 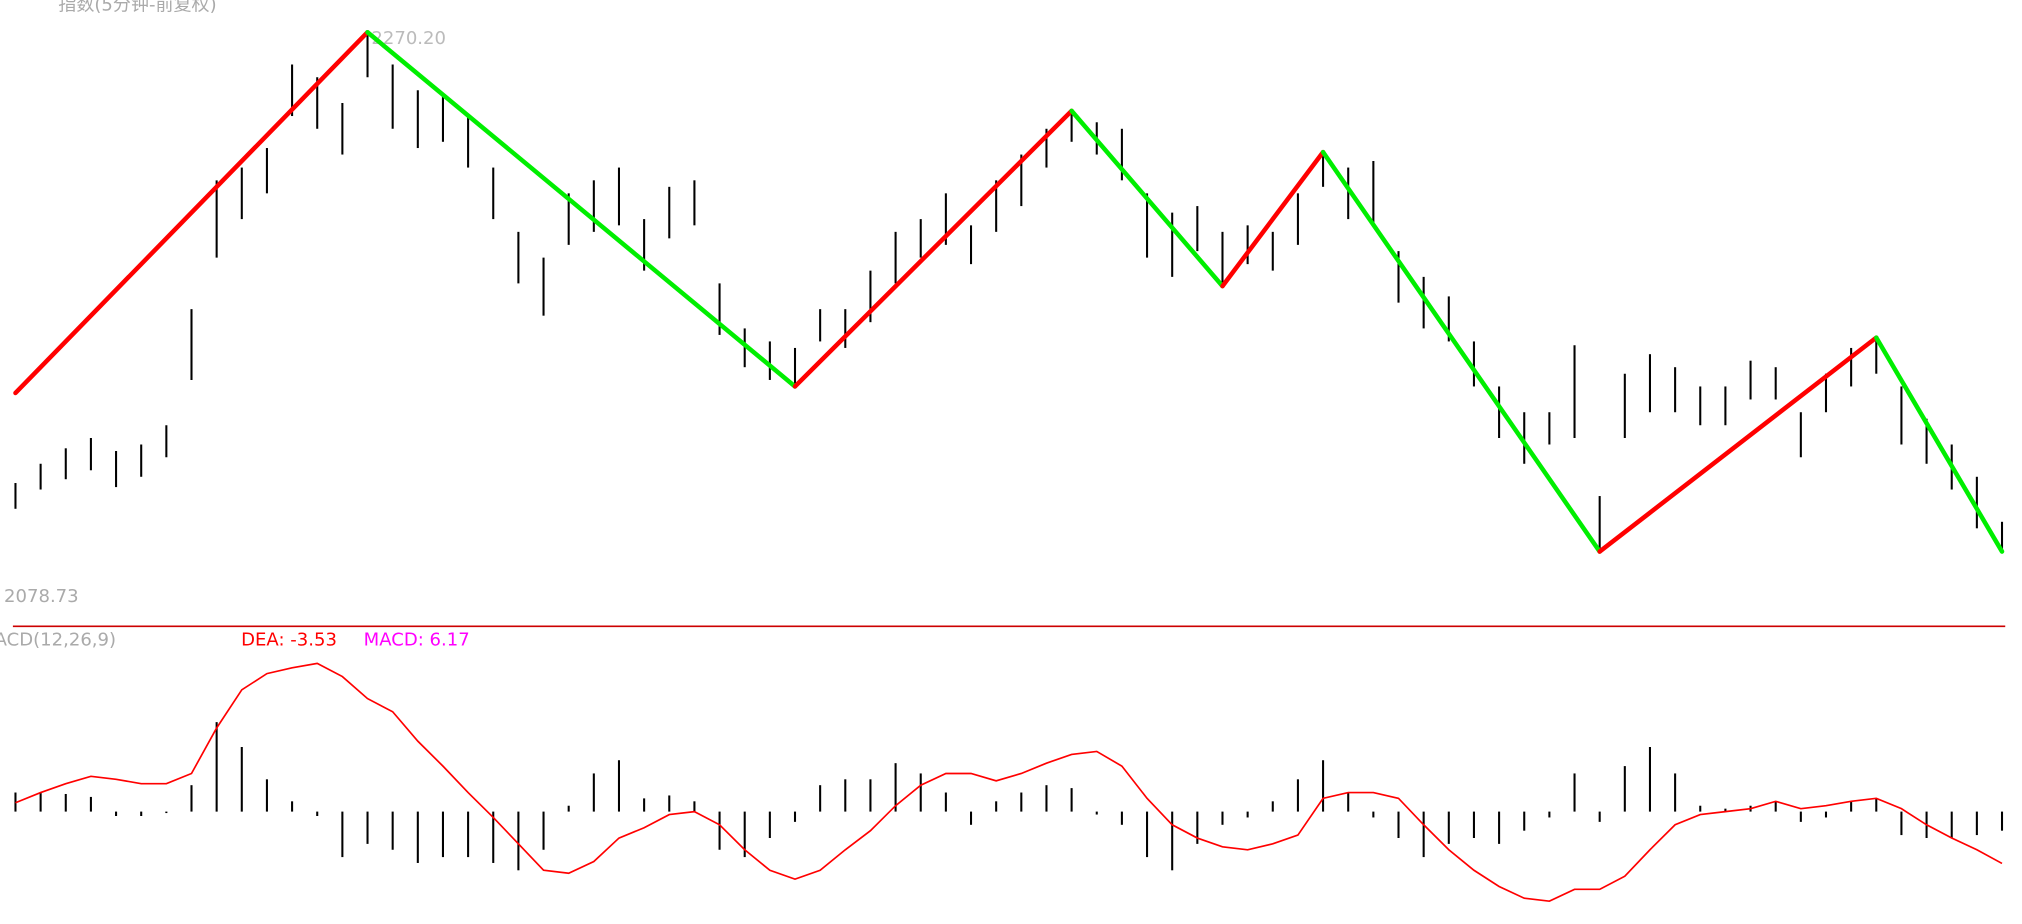 What do you see at coordinates (408, 38) in the screenshot?
I see `max-label: 2270.20` at bounding box center [408, 38].